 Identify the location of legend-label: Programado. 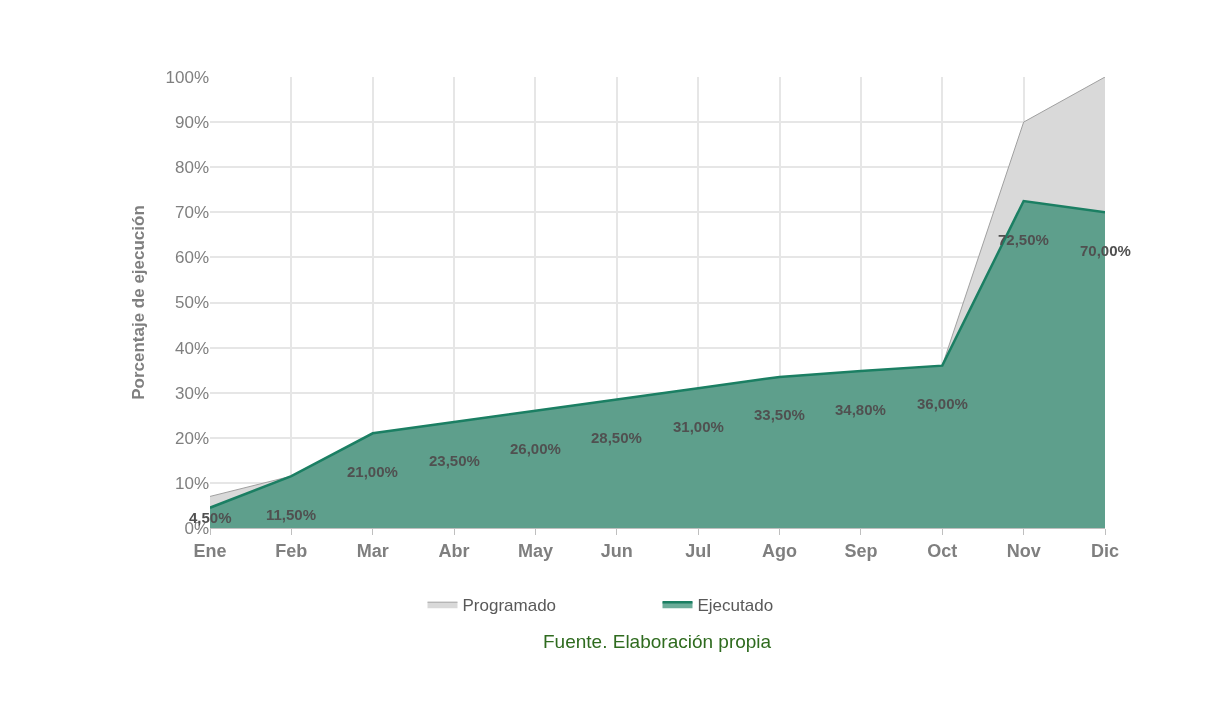
(509, 605).